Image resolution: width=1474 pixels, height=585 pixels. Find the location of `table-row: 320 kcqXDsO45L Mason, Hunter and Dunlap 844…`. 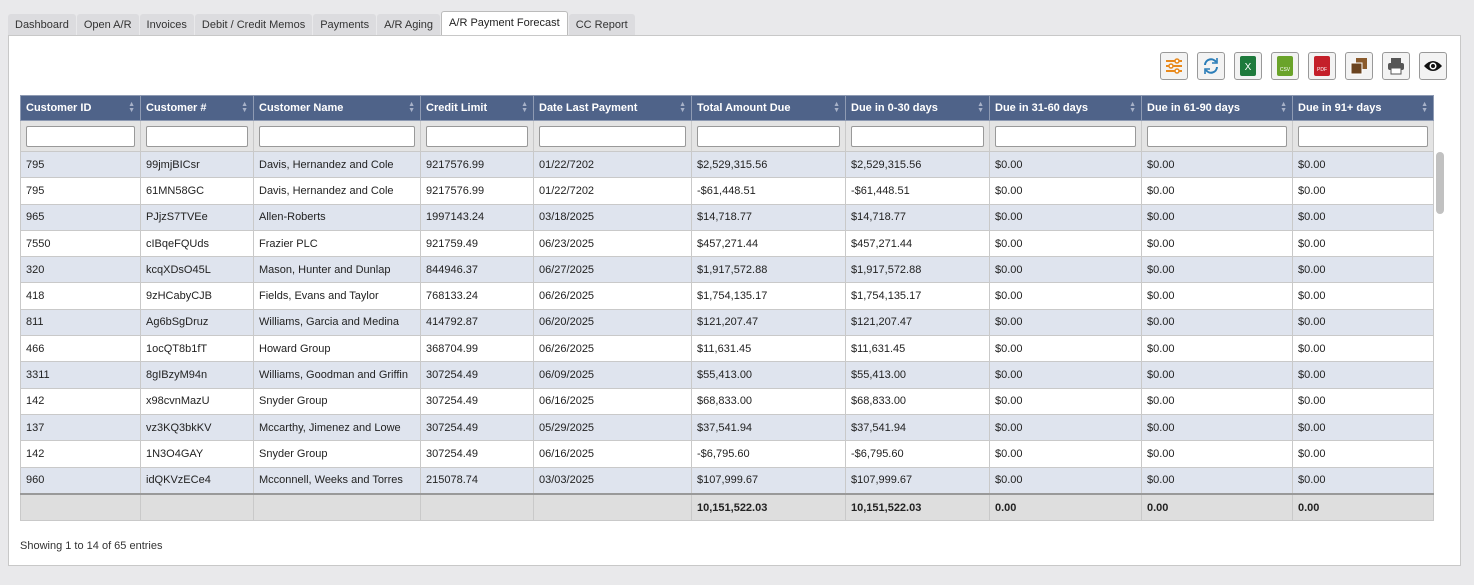

table-row: 320 kcqXDsO45L Mason, Hunter and Dunlap 844… is located at coordinates (727, 270).